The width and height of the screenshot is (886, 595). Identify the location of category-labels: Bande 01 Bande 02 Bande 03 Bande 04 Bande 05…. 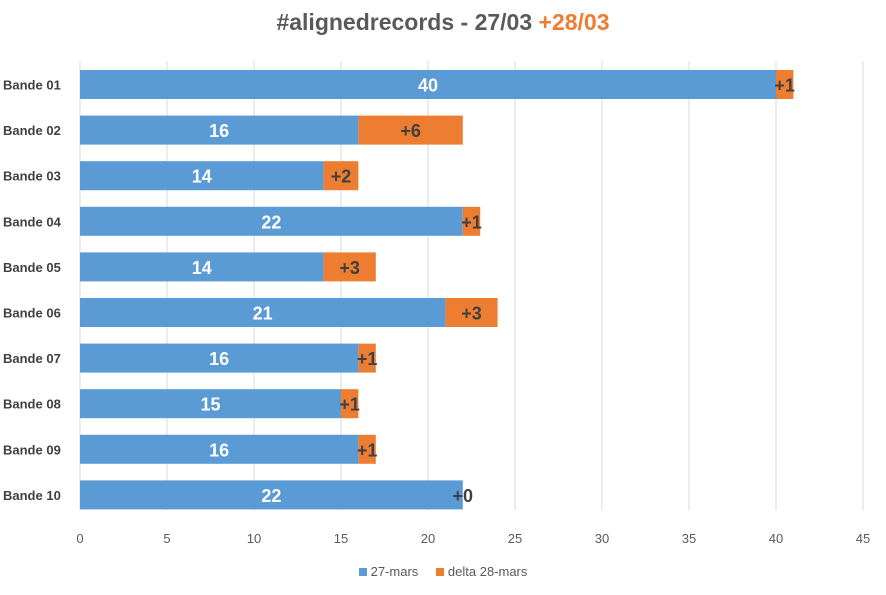
(32, 290).